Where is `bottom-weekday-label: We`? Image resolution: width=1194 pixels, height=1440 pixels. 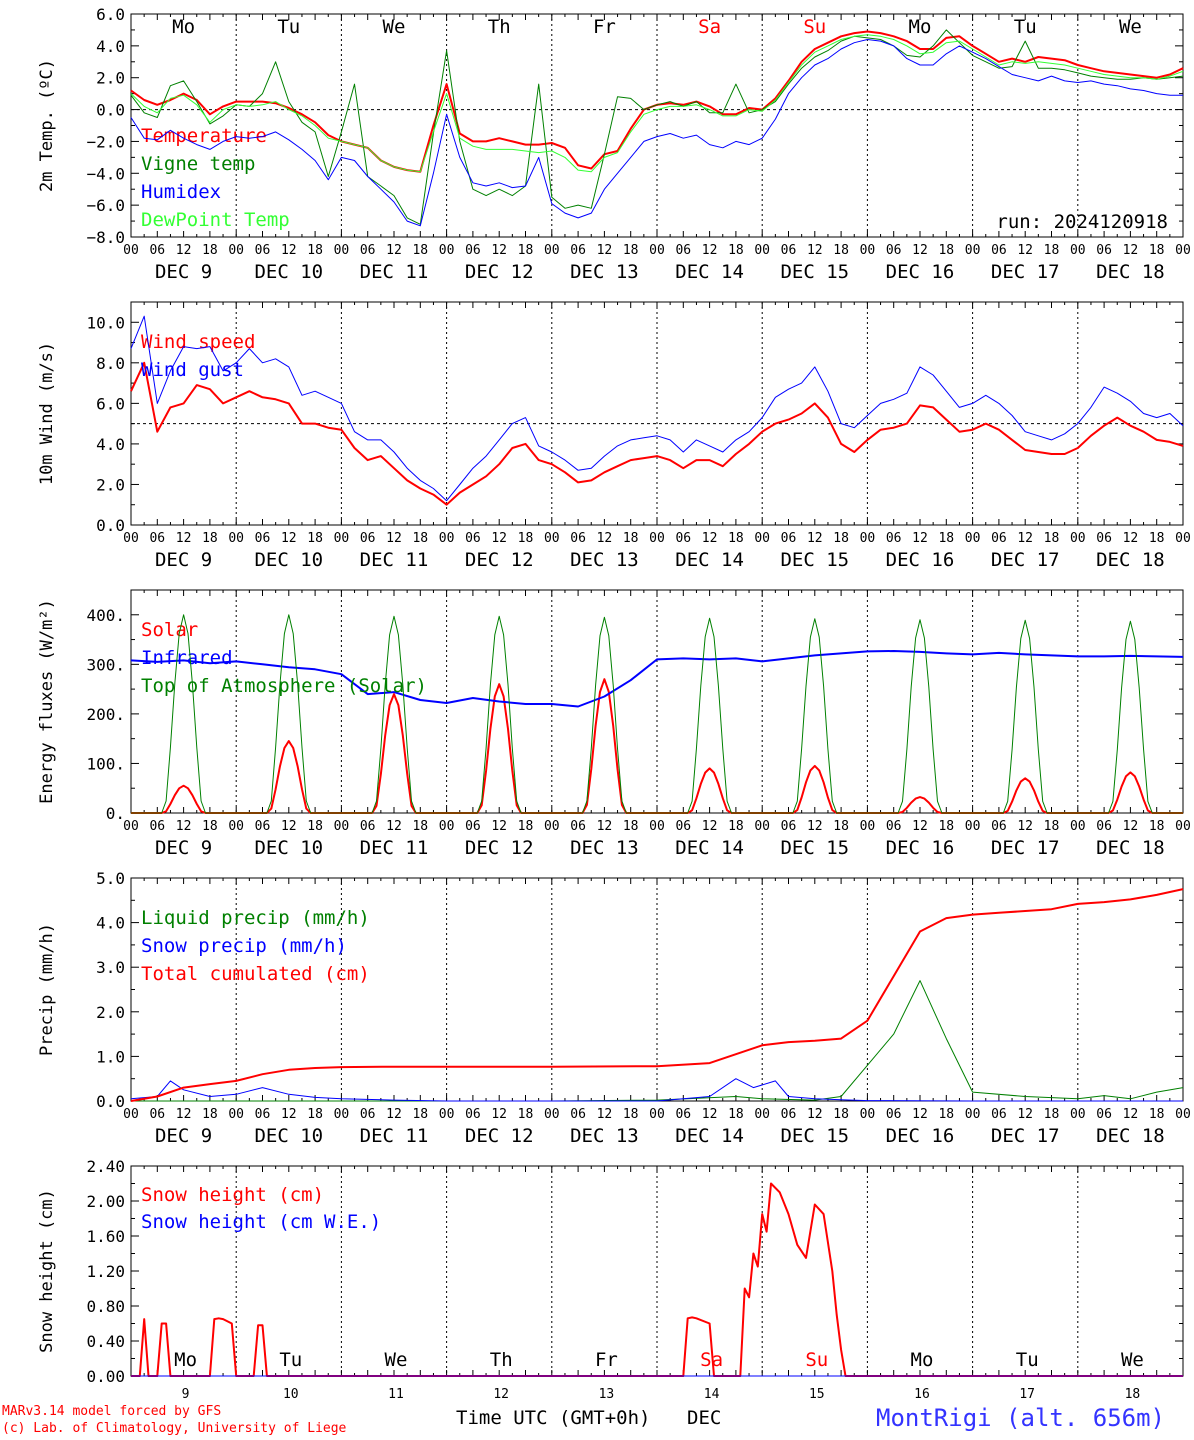
bottom-weekday-label: We is located at coordinates (1132, 1360).